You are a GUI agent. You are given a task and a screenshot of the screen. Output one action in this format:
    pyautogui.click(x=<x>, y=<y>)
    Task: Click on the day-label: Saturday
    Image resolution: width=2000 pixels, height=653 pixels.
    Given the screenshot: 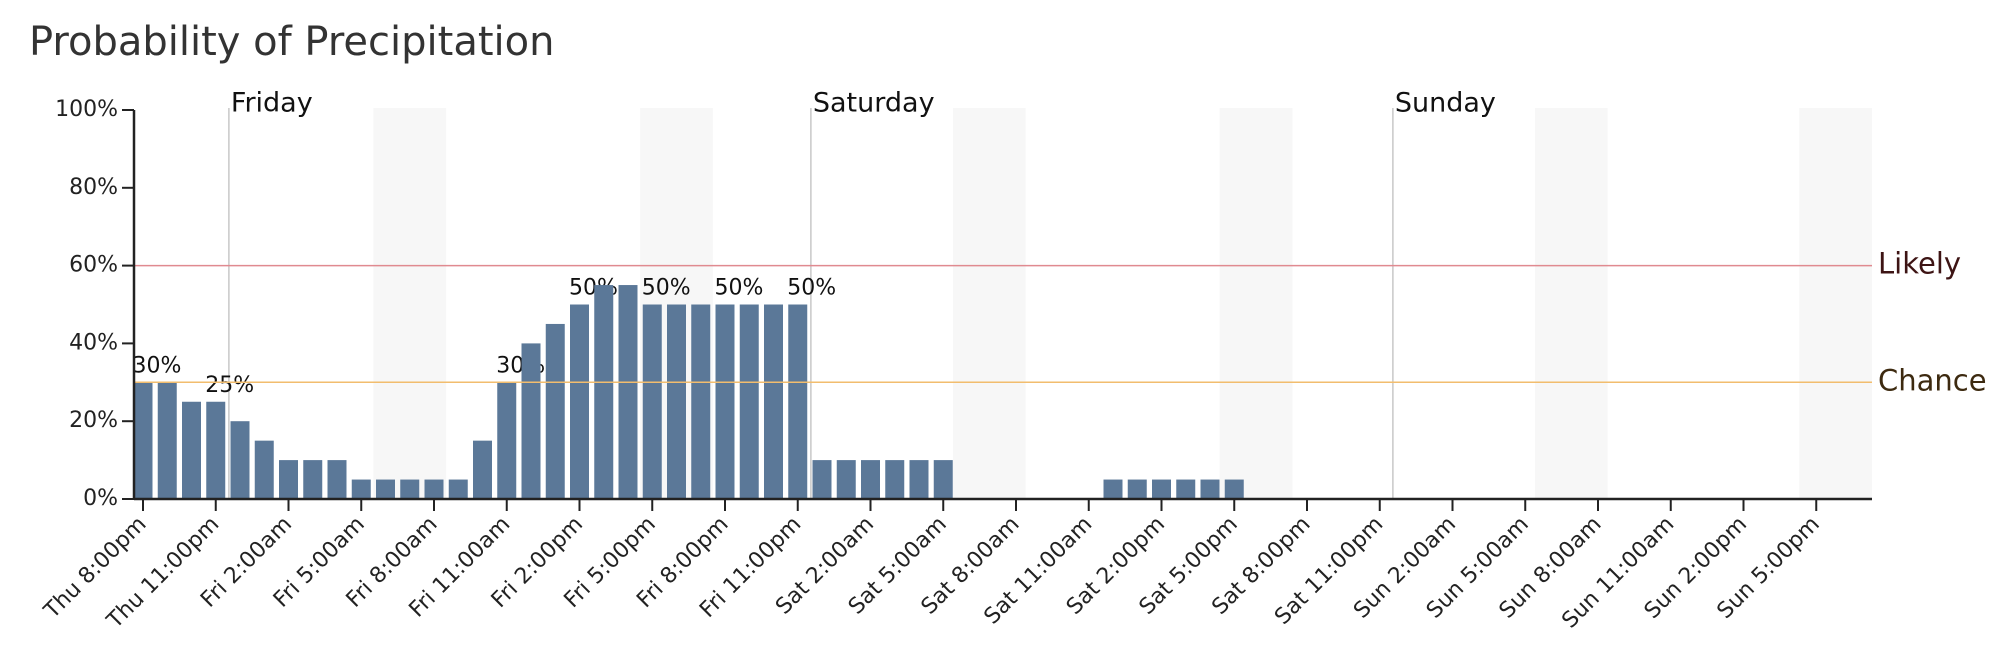 What is the action you would take?
    pyautogui.click(x=874, y=103)
    